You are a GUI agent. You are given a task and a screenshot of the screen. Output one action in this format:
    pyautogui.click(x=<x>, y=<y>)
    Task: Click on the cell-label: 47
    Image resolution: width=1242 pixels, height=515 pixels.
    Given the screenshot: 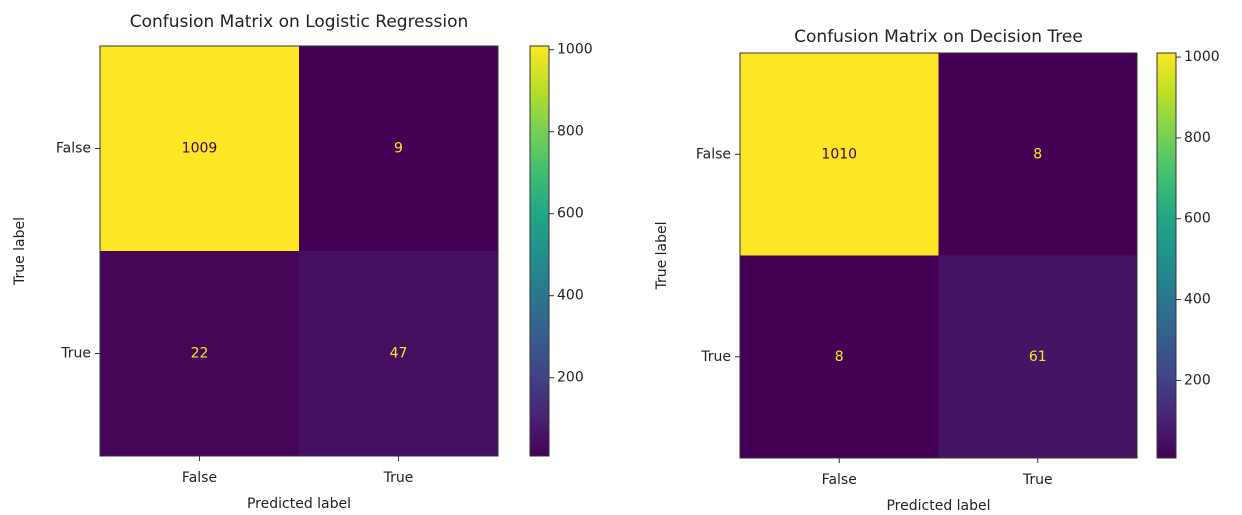 What is the action you would take?
    pyautogui.click(x=399, y=354)
    